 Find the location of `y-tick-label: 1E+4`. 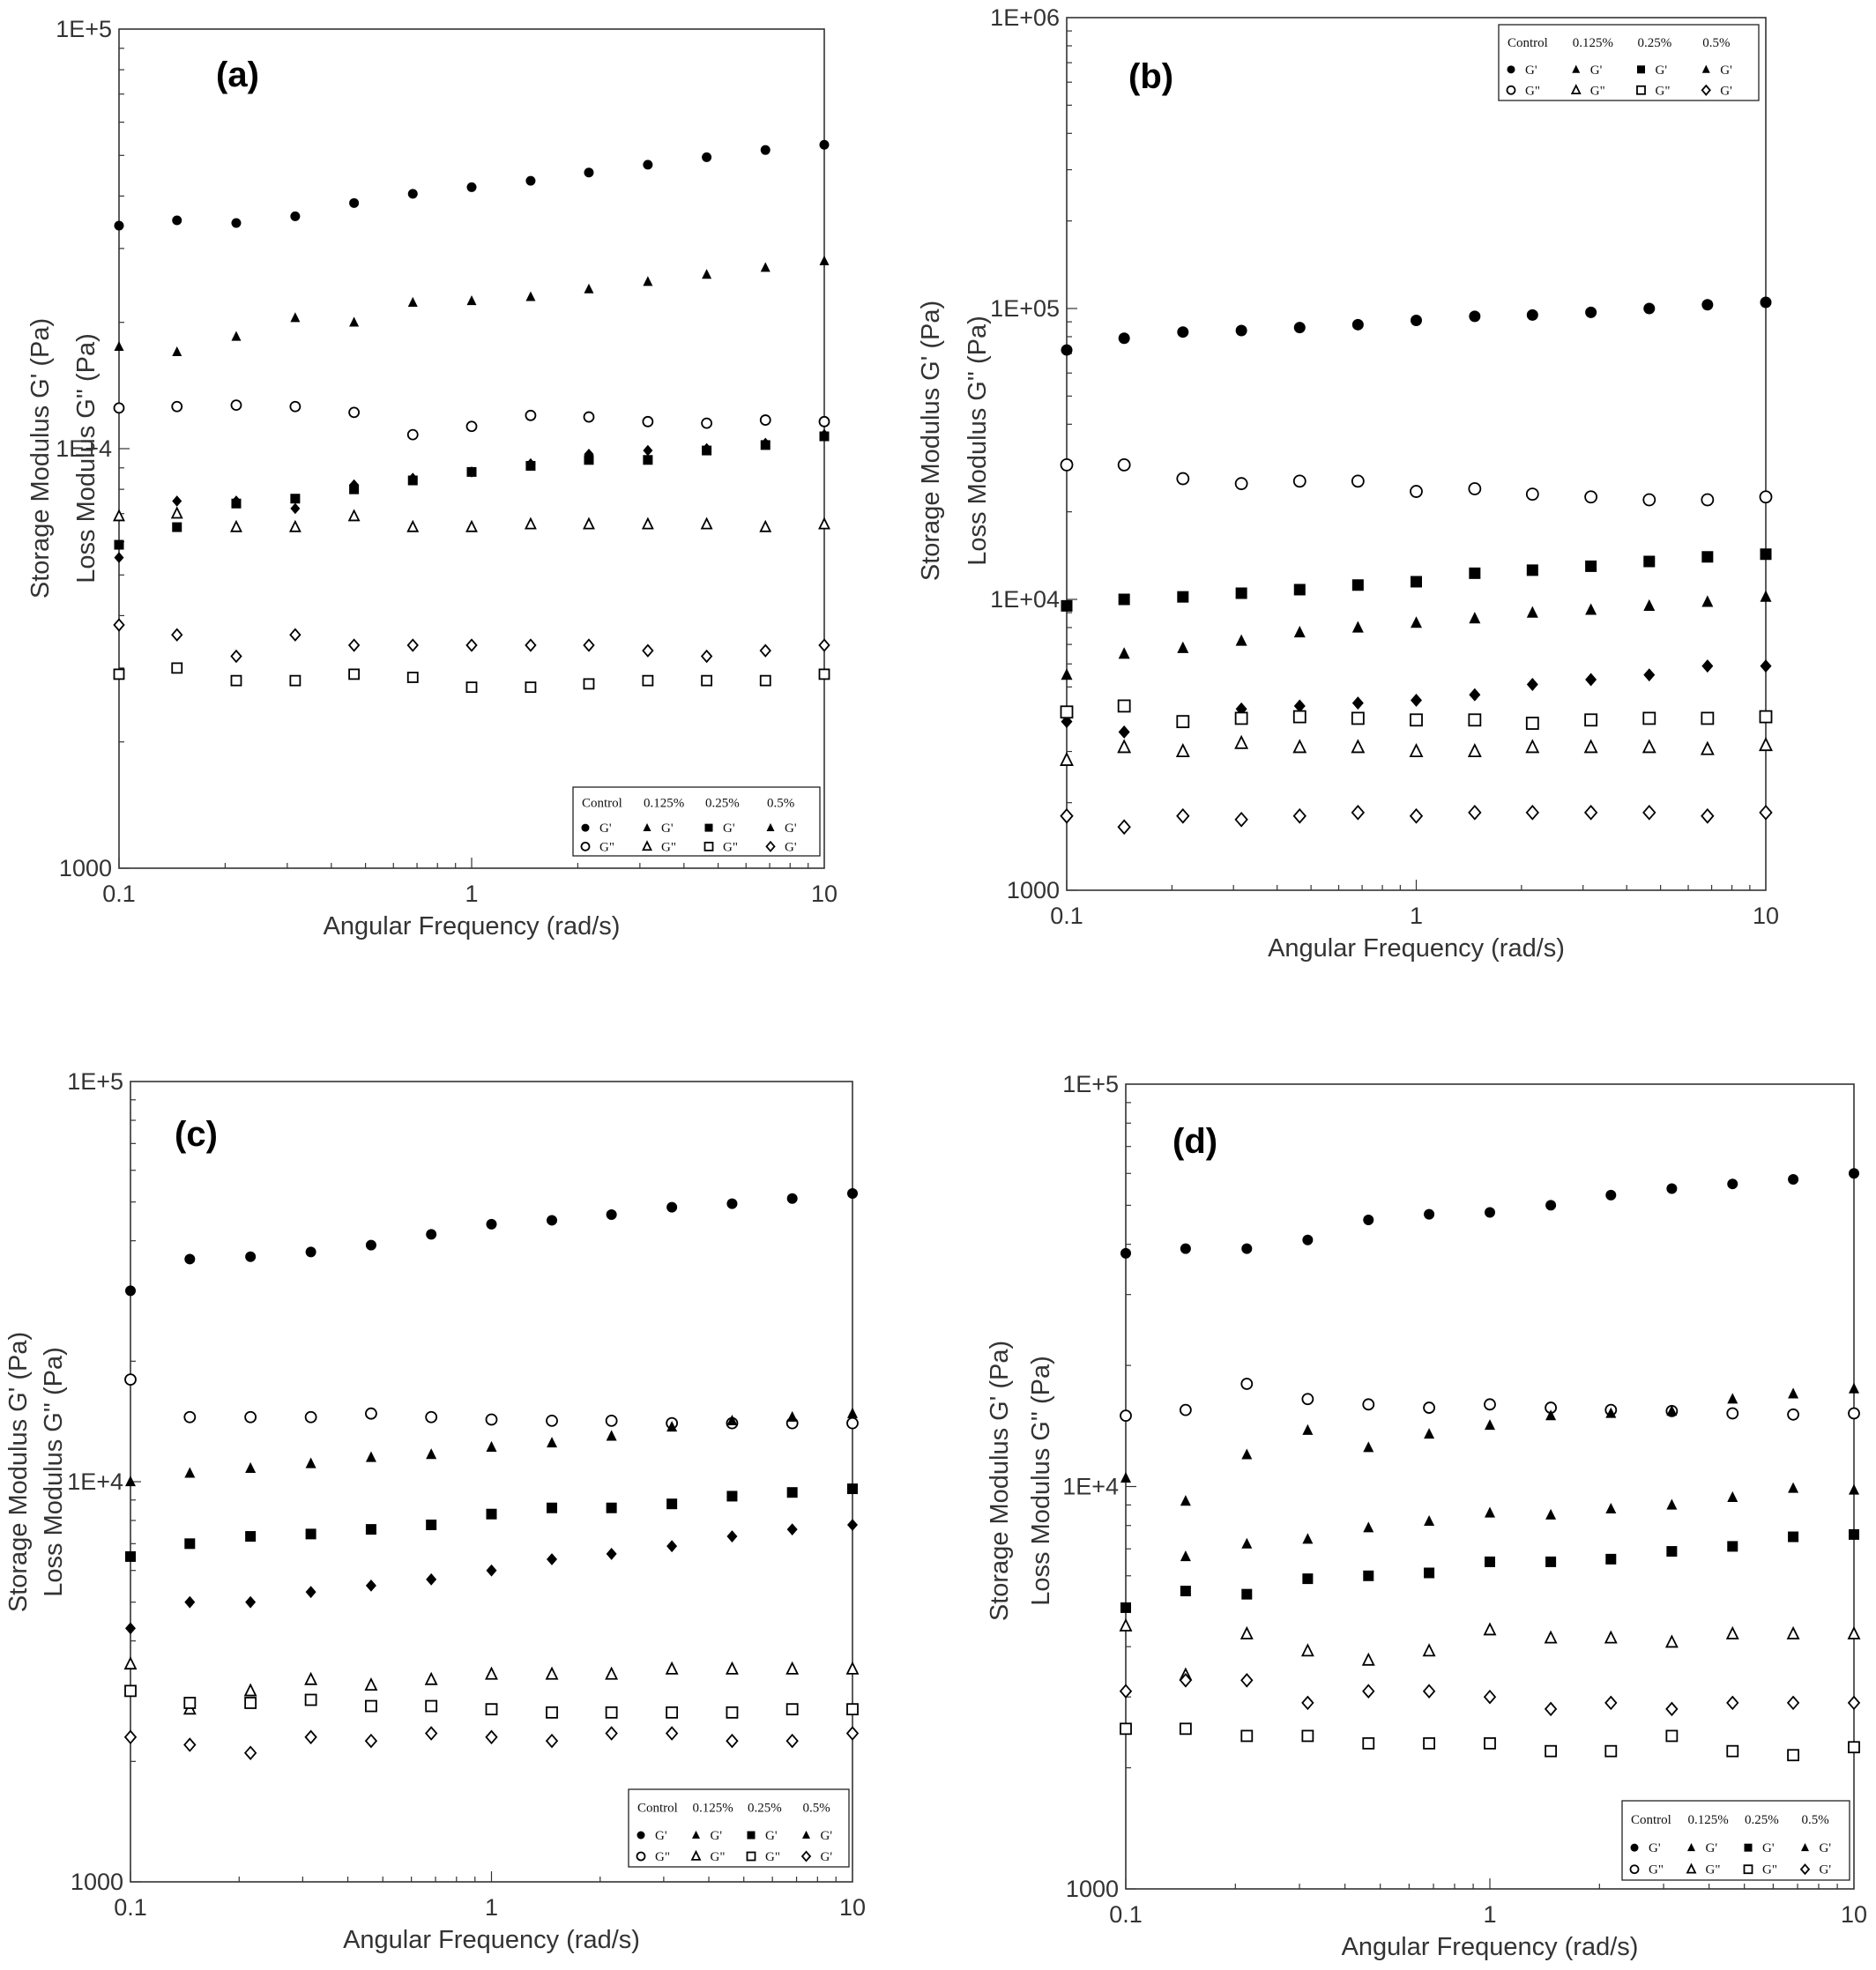

y-tick-label: 1E+4 is located at coordinates (1090, 1487).